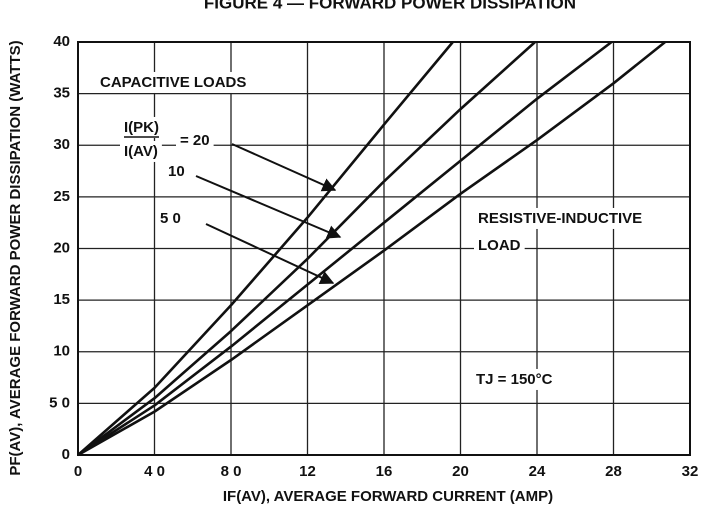  I want to click on x-axis-label: IF(AV), AVERAGE FORWARD CURRENT (AMP), so click(388, 496).